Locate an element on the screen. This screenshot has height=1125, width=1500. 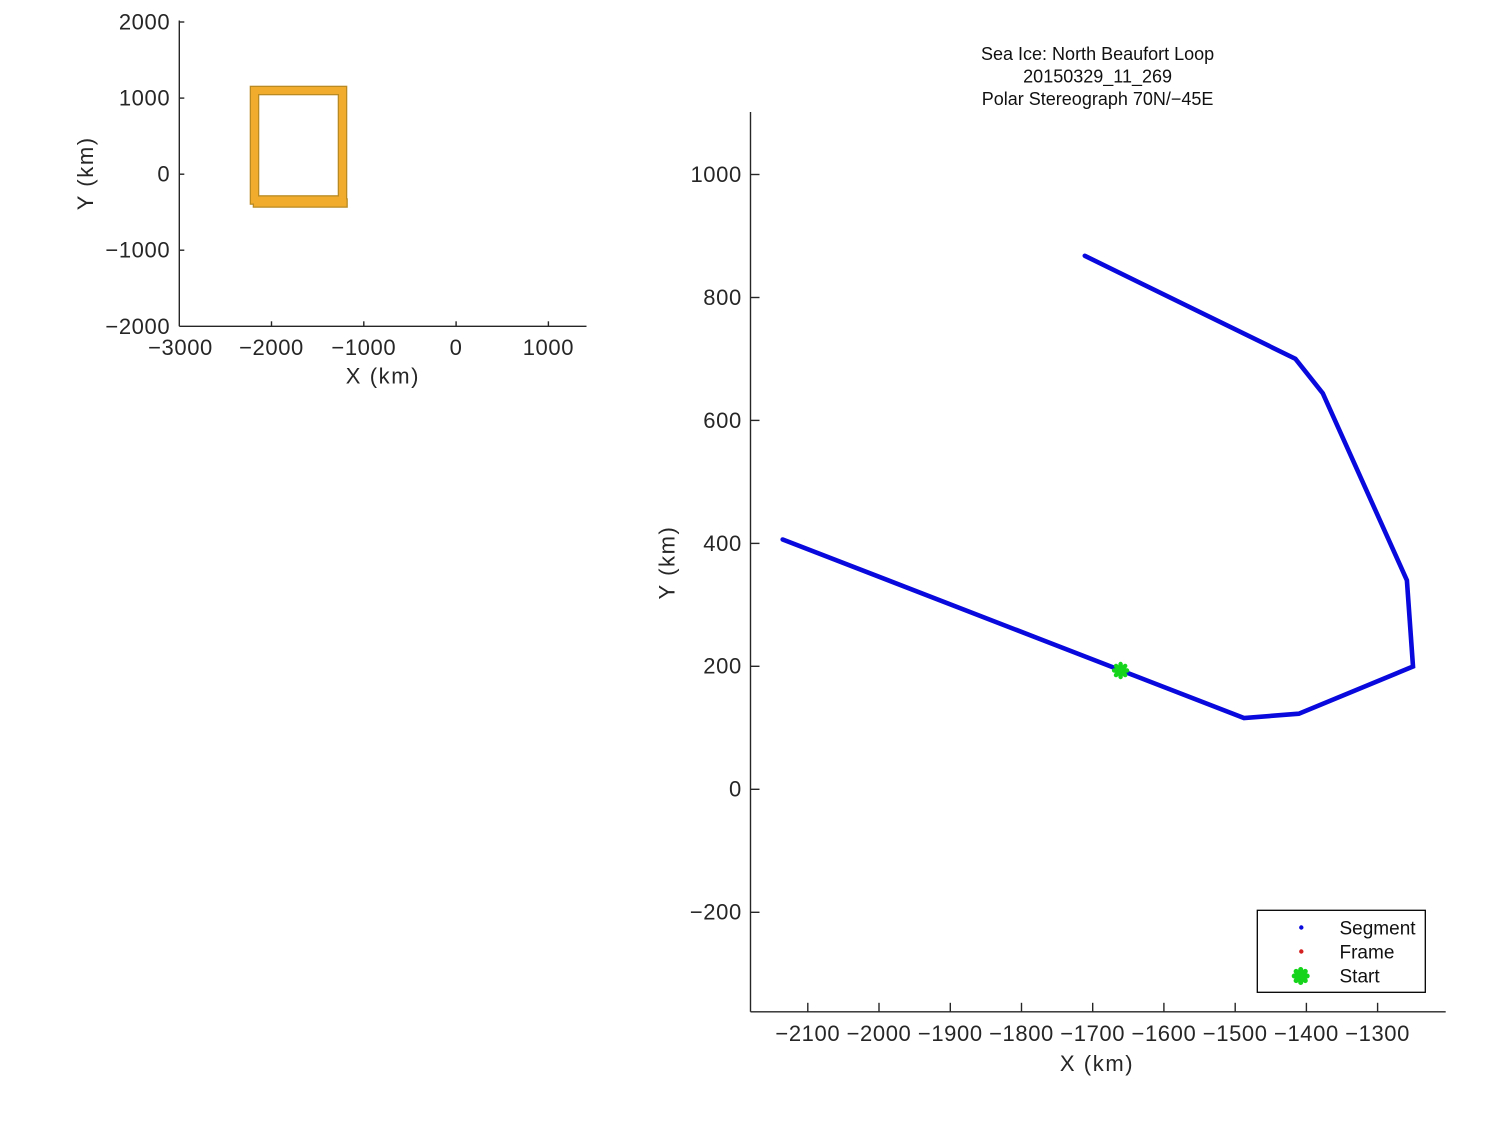
svg-text: 600 is located at coordinates (722, 420).